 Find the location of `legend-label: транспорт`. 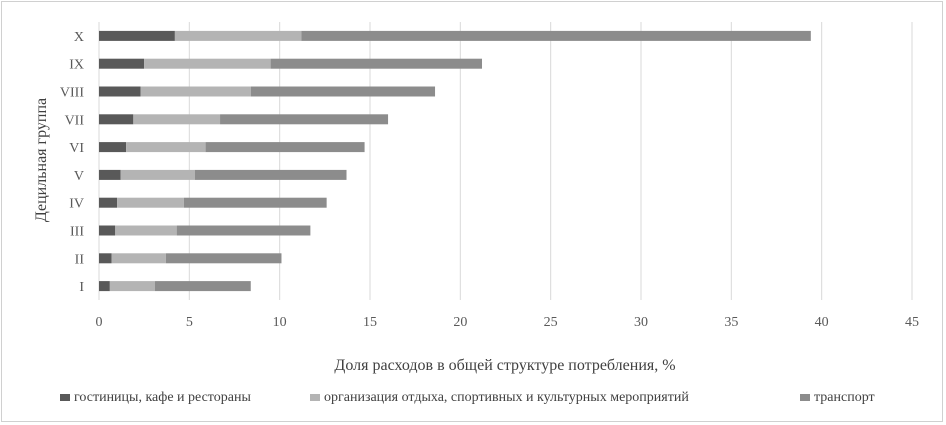

legend-label: транспорт is located at coordinates (844, 397).